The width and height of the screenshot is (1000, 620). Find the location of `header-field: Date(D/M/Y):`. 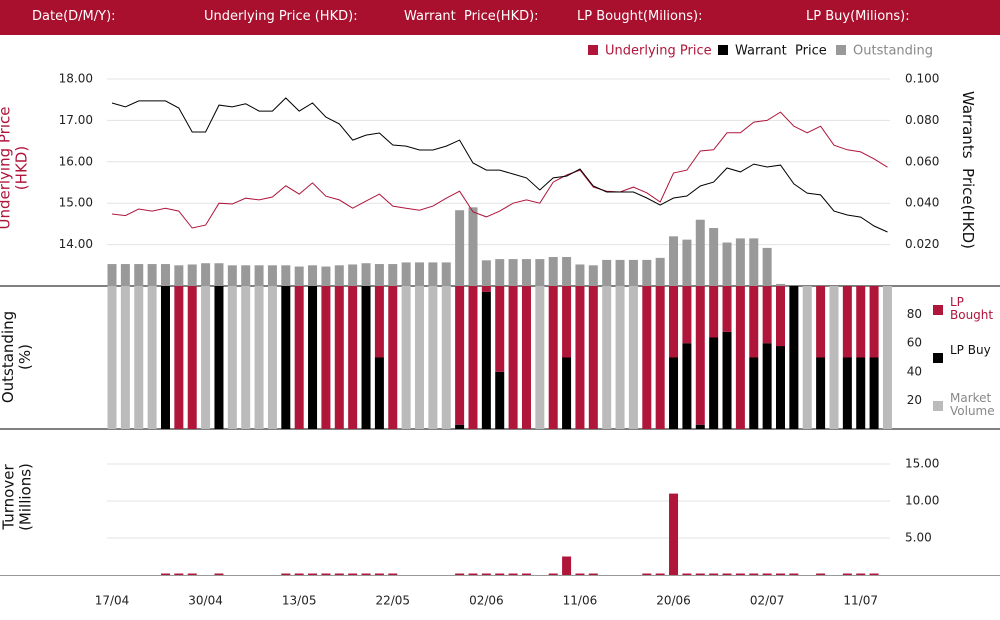

header-field: Date(D/M/Y): is located at coordinates (74, 16).